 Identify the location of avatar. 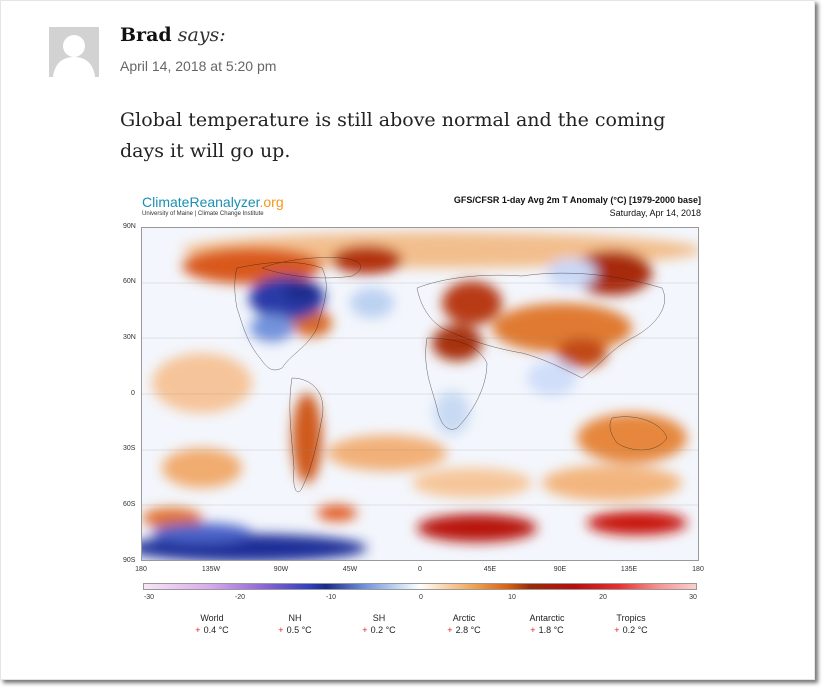
(74, 52).